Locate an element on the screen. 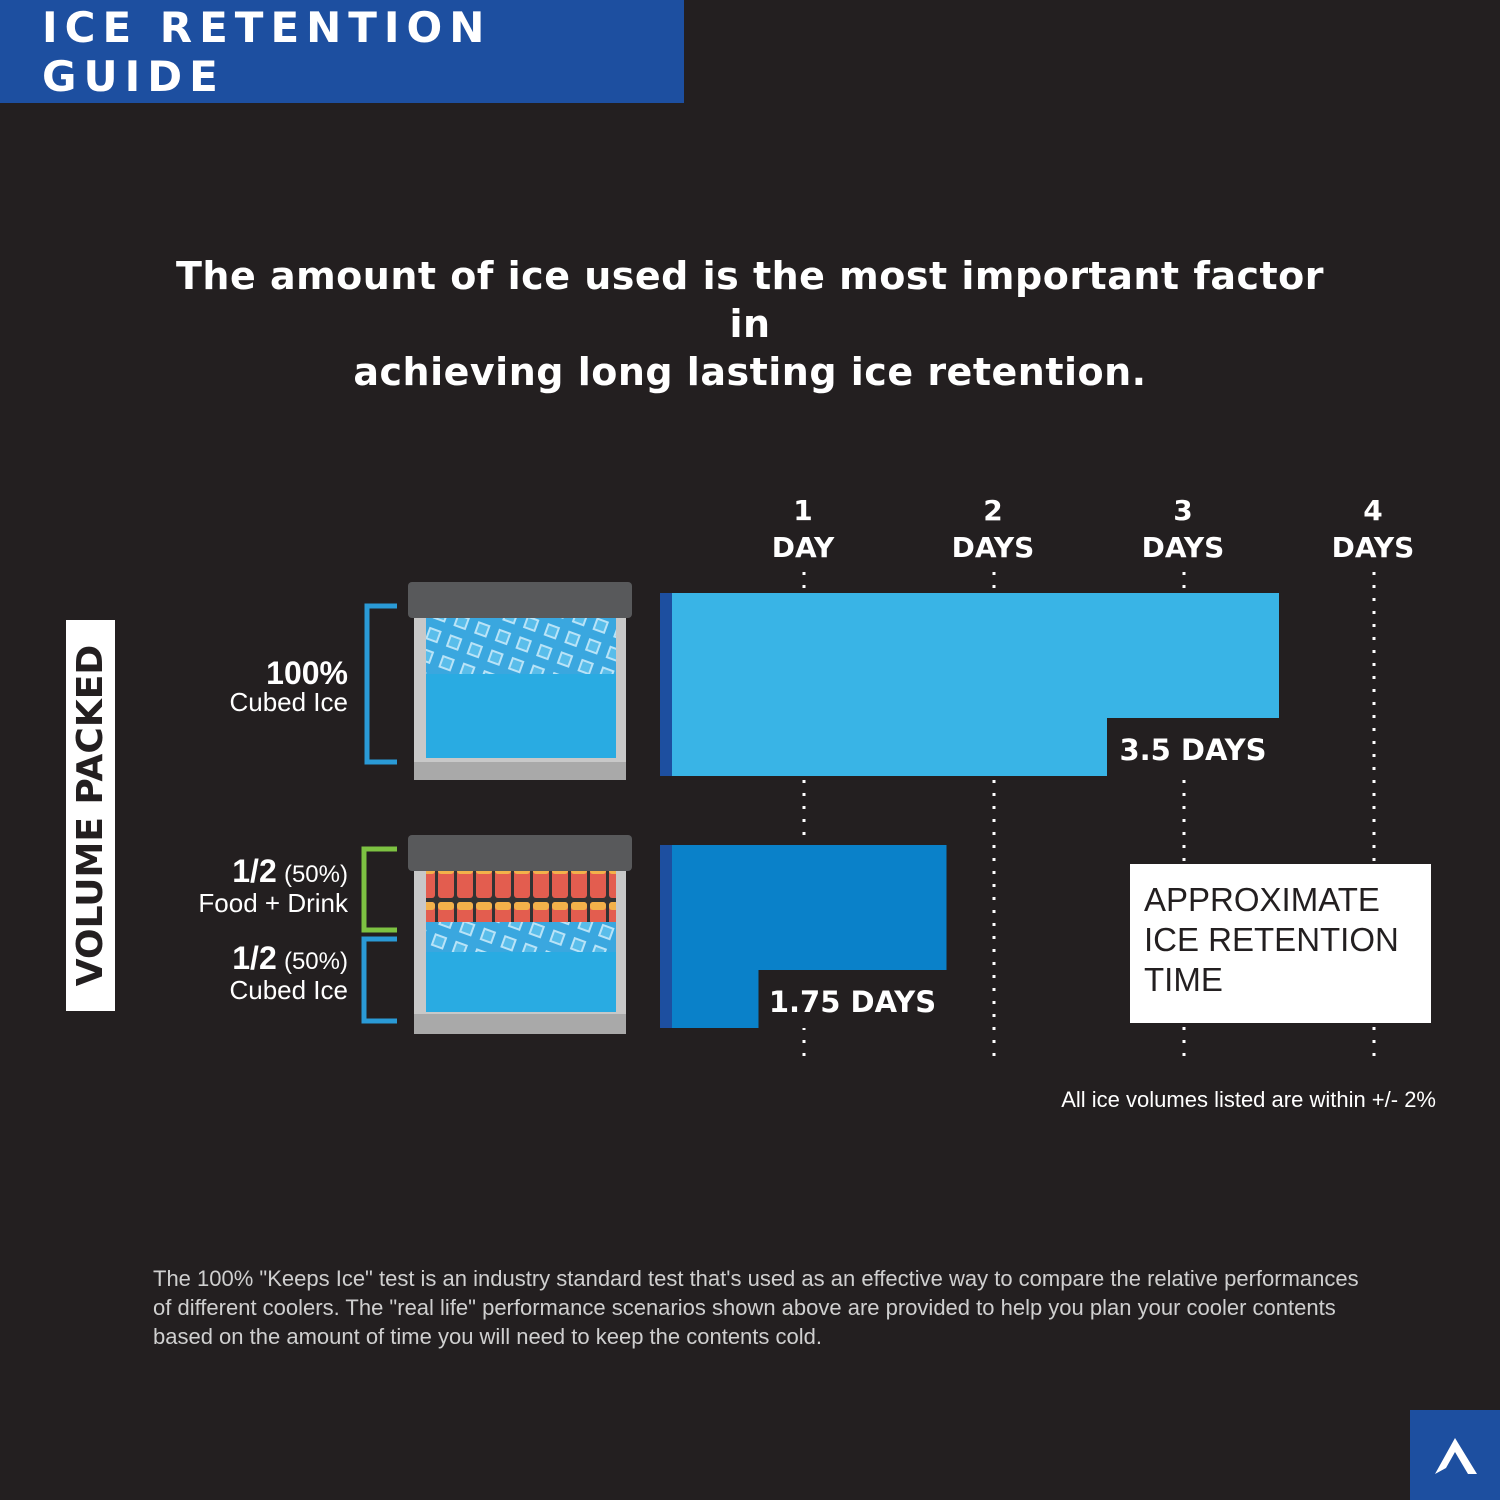 This screenshot has height=1500, width=1500. row1-desc: Cubed Ice is located at coordinates (288, 702).